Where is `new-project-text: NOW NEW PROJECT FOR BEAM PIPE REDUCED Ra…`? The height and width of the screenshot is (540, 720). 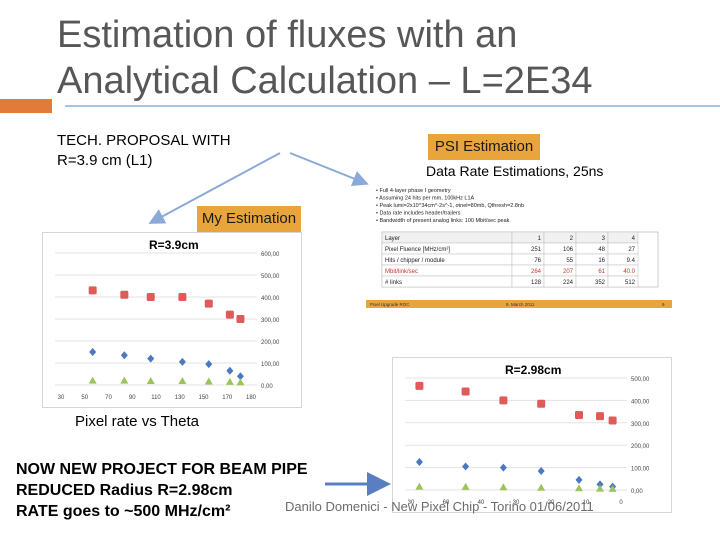
new-project-text: NOW NEW PROJECT FOR BEAM PIPE REDUCED Ra… is located at coordinates (196, 490).